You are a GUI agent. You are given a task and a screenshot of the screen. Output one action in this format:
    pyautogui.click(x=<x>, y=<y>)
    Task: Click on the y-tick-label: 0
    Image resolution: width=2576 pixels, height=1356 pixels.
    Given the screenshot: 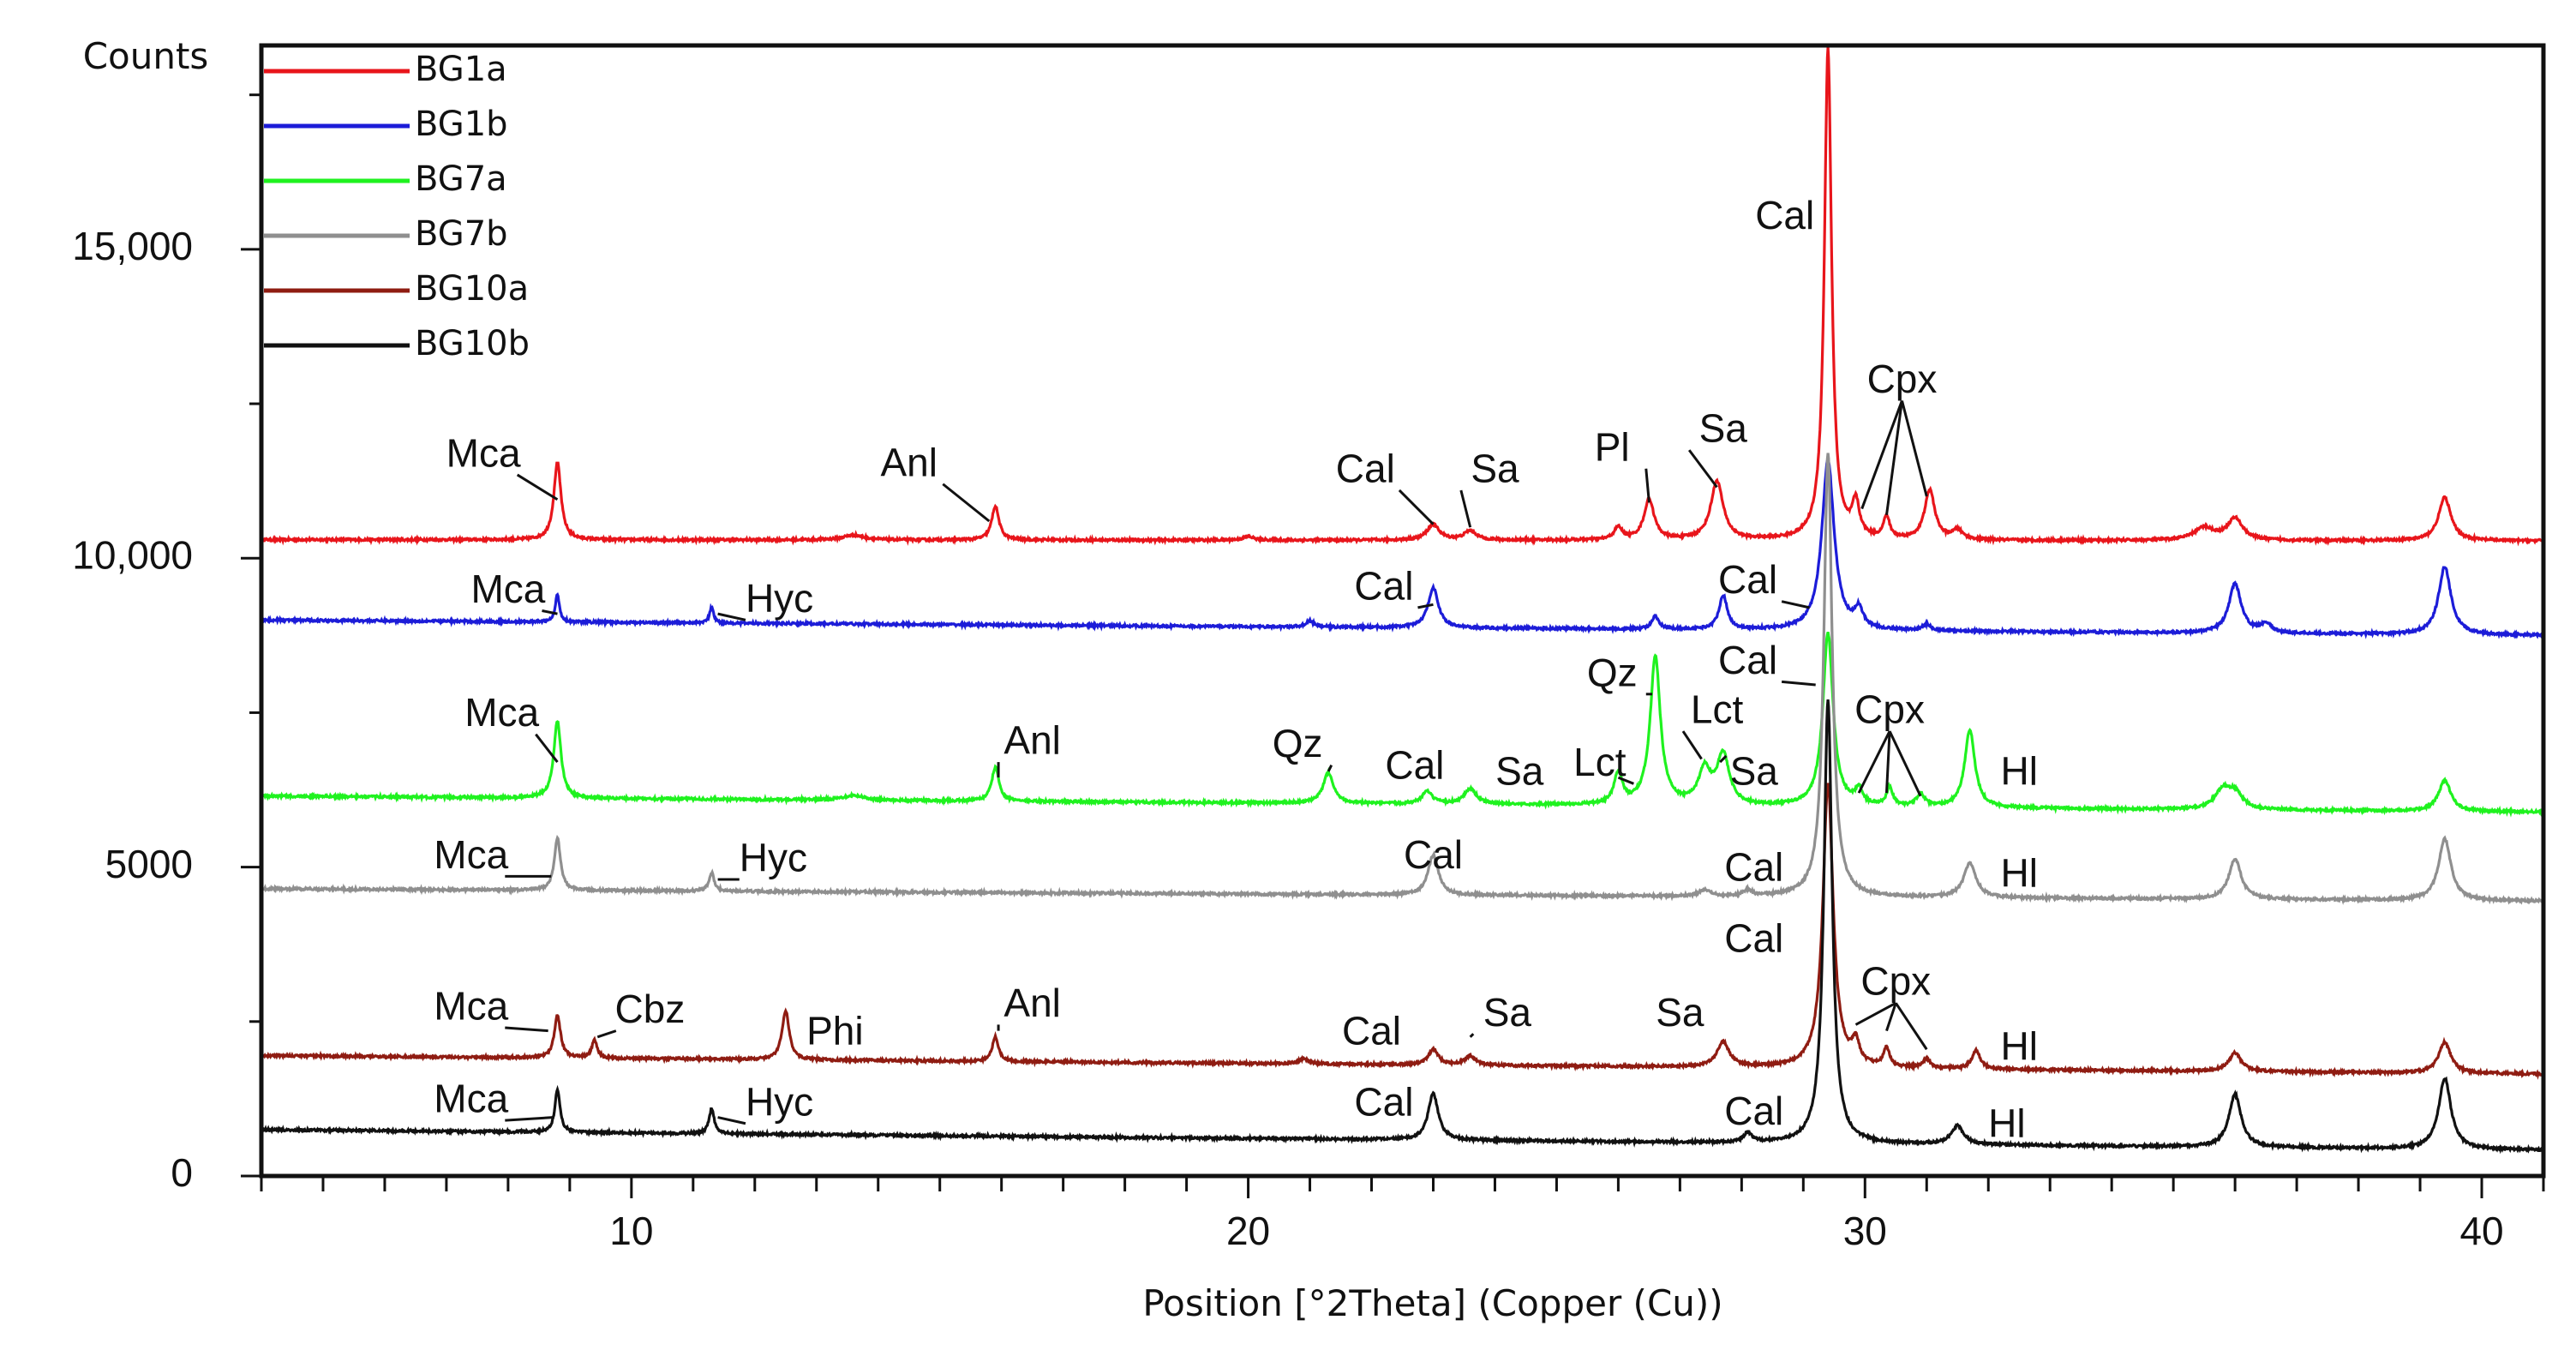 What is the action you would take?
    pyautogui.click(x=182, y=1172)
    